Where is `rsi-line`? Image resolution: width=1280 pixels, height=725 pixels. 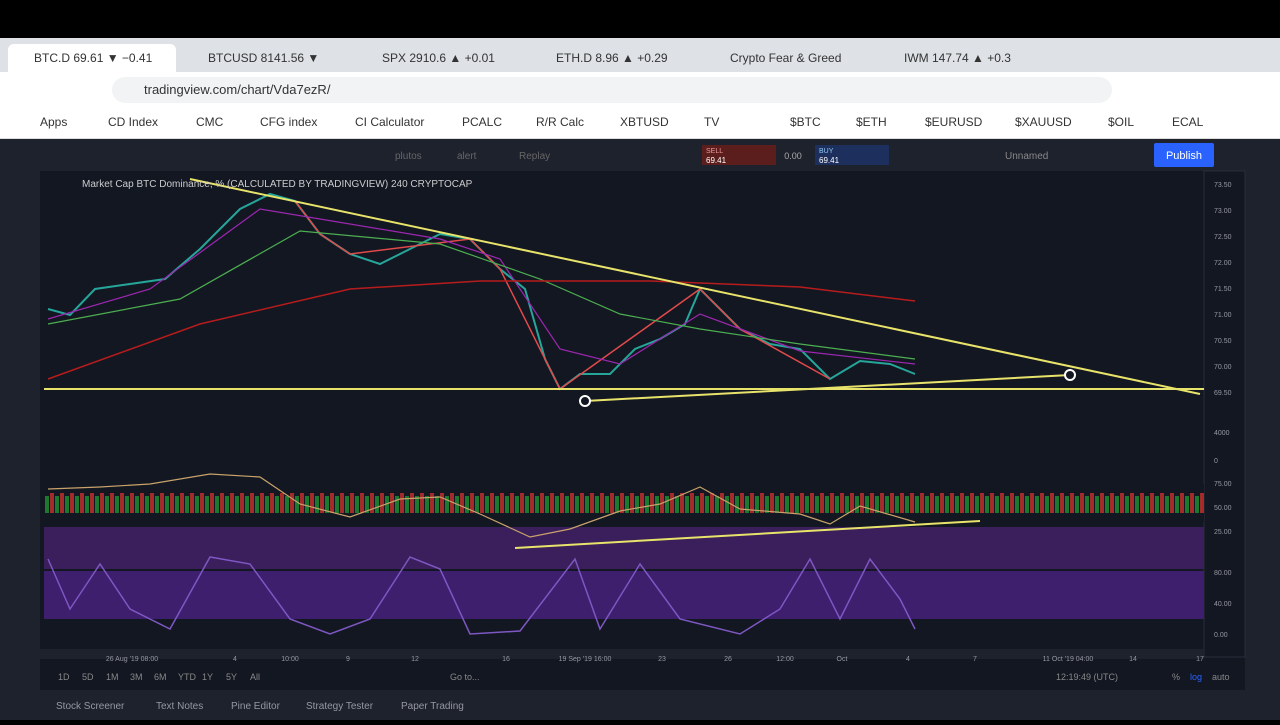 rsi-line is located at coordinates (481, 505).